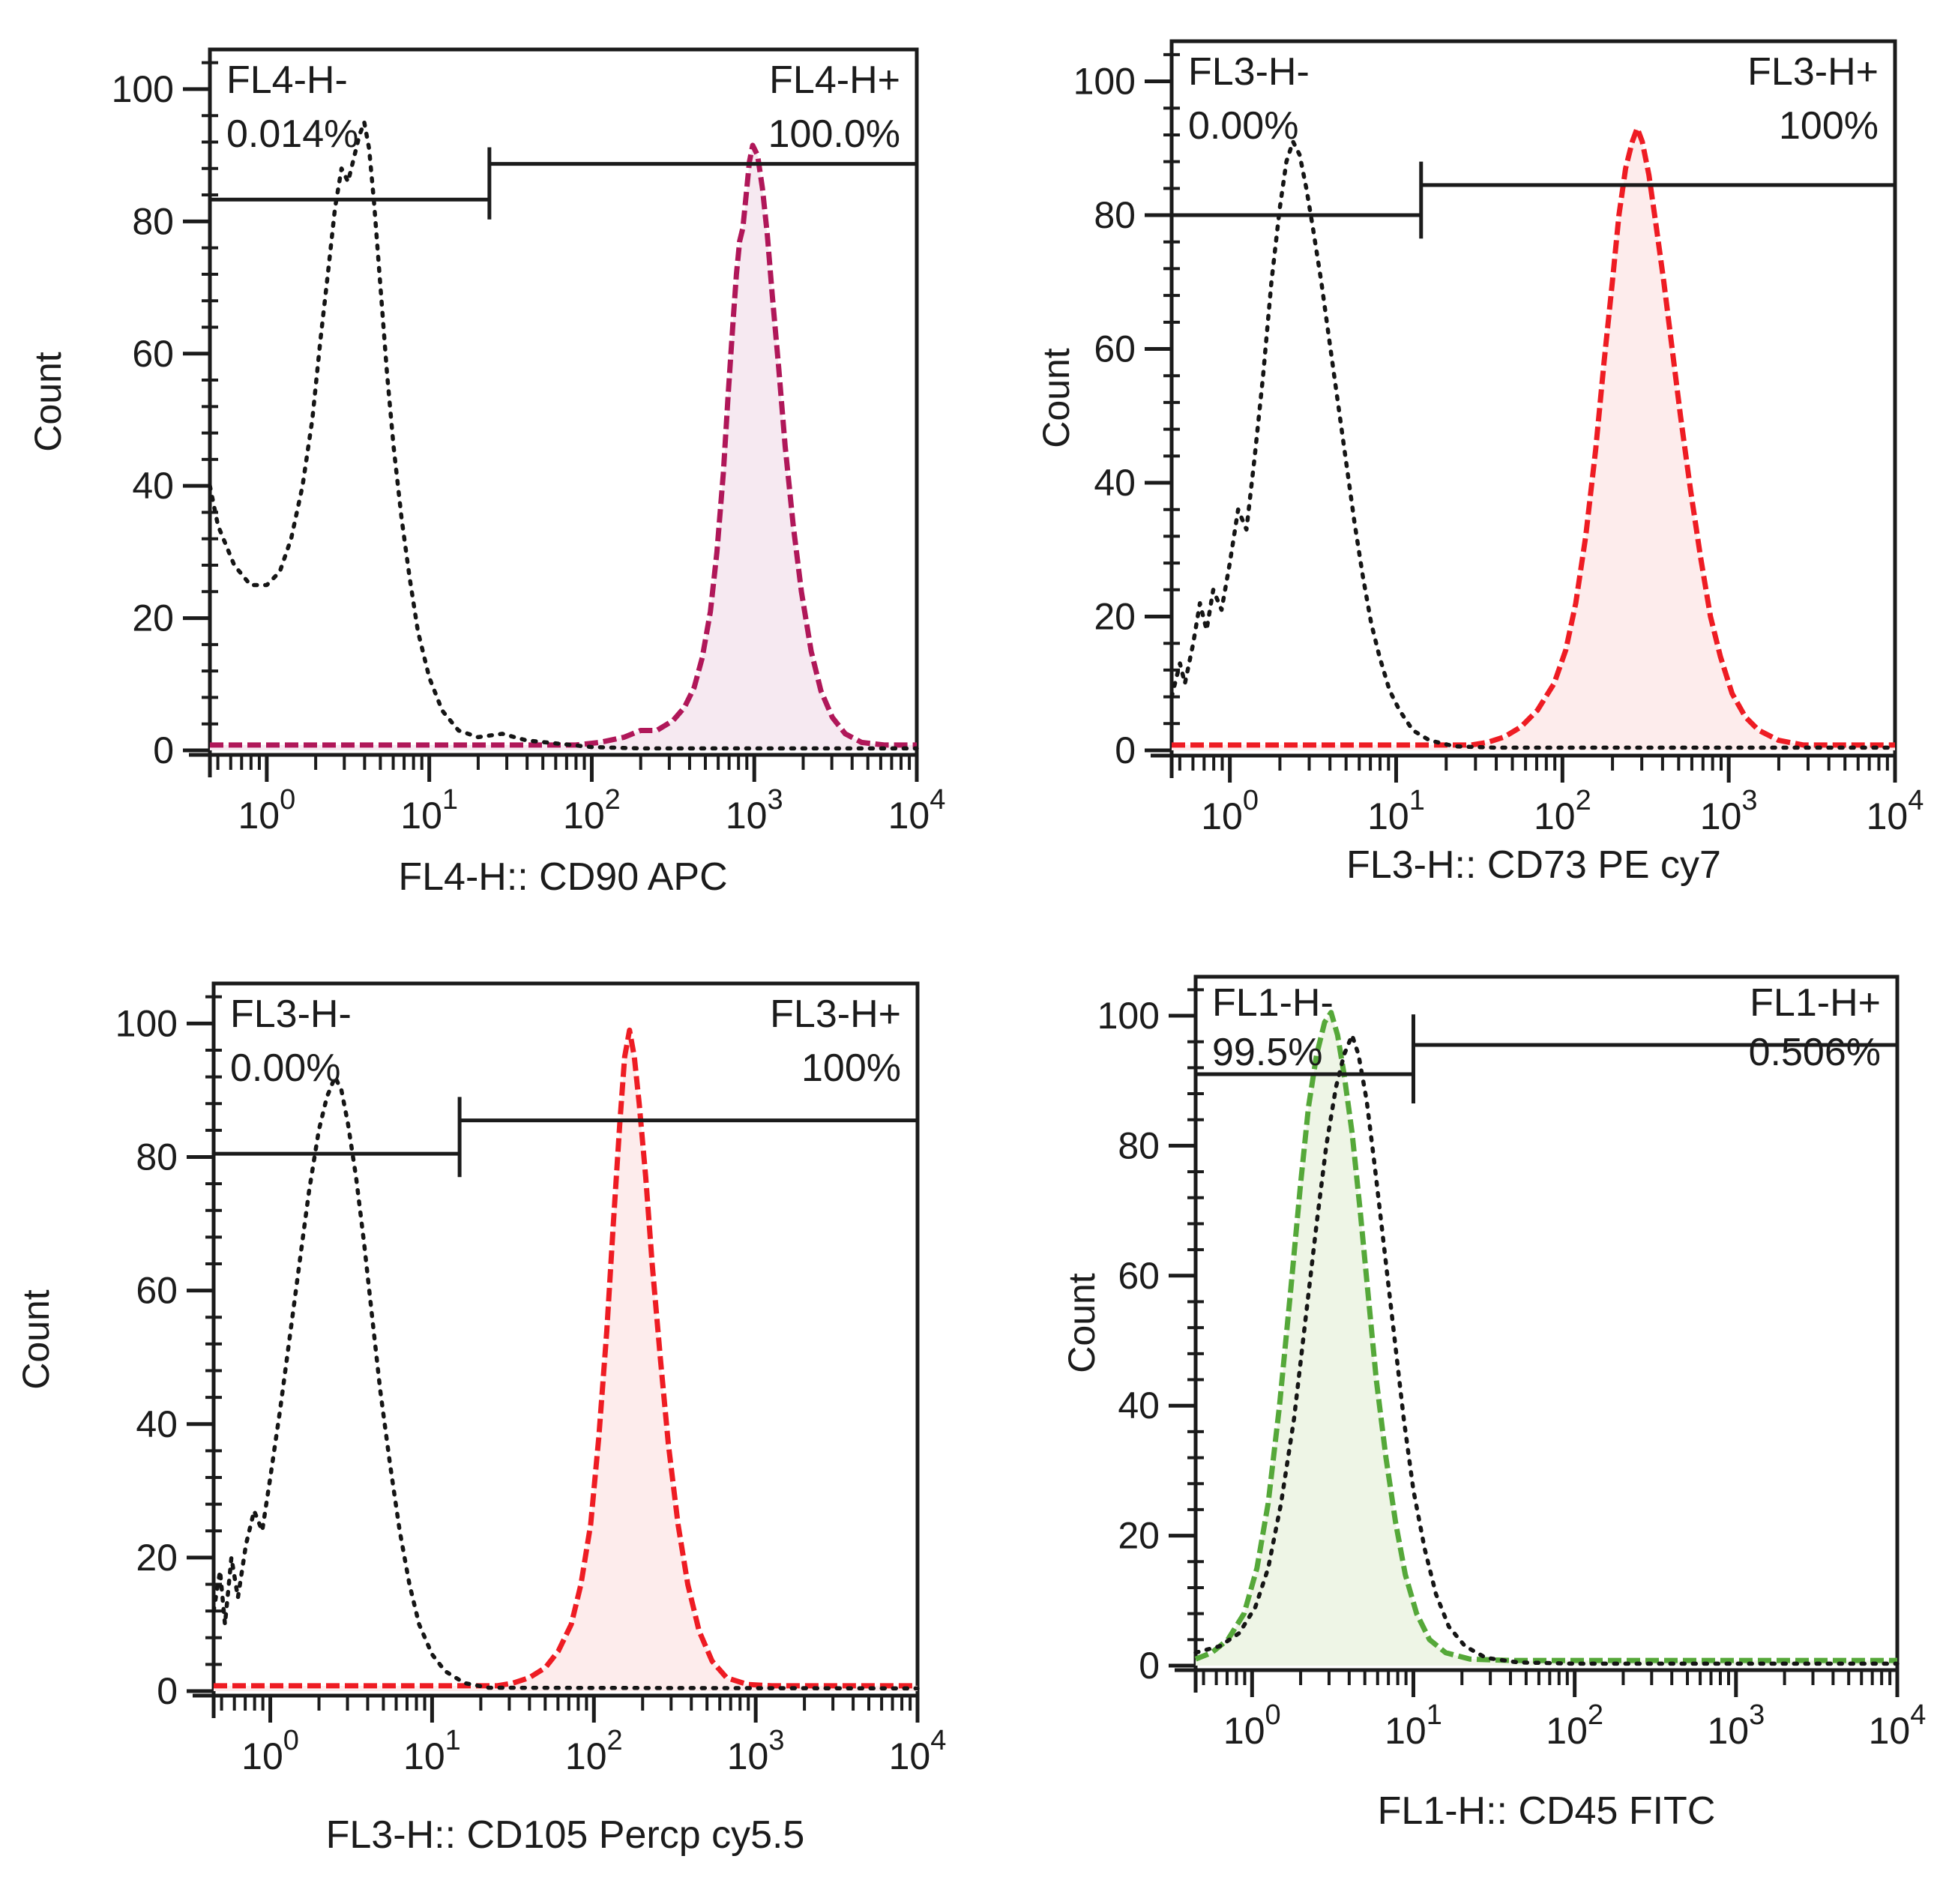  What do you see at coordinates (834, 134) in the screenshot?
I see `positive-gate-percentage: 100.0%` at bounding box center [834, 134].